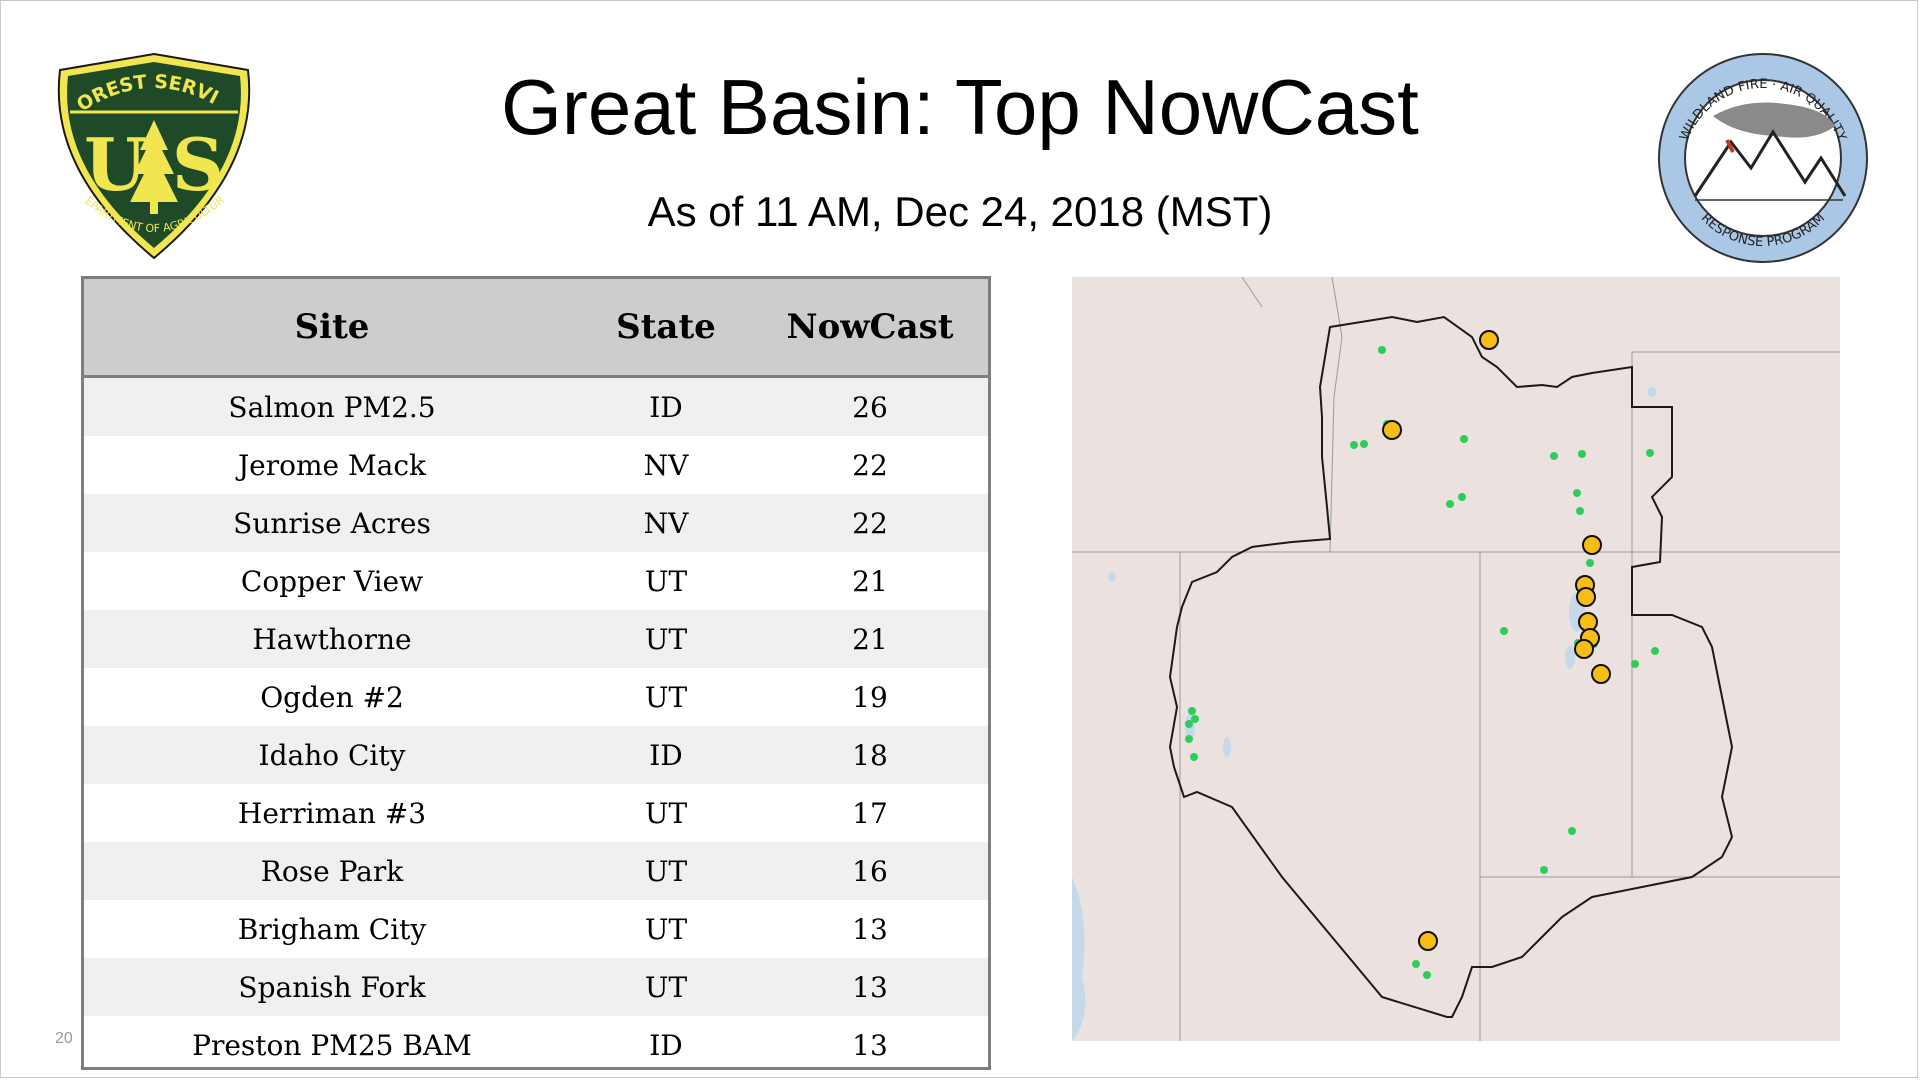  Describe the element at coordinates (870, 813) in the screenshot. I see `cell-nowcast: 17` at that location.